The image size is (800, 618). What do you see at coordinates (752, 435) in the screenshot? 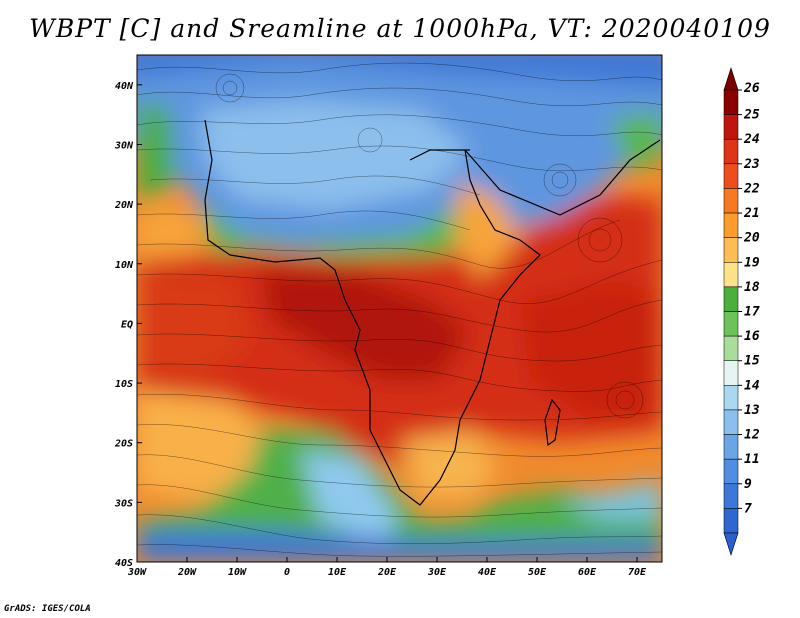
I see `colorbar-label: 12` at bounding box center [752, 435].